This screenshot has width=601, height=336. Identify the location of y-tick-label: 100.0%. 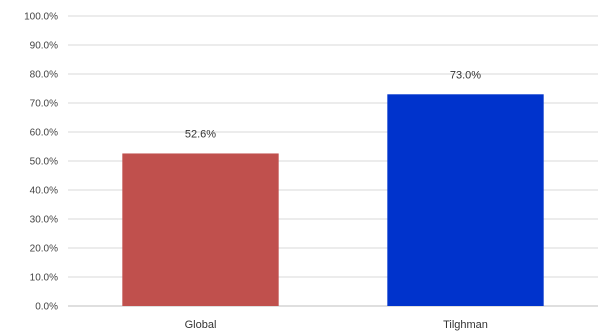
(41, 17).